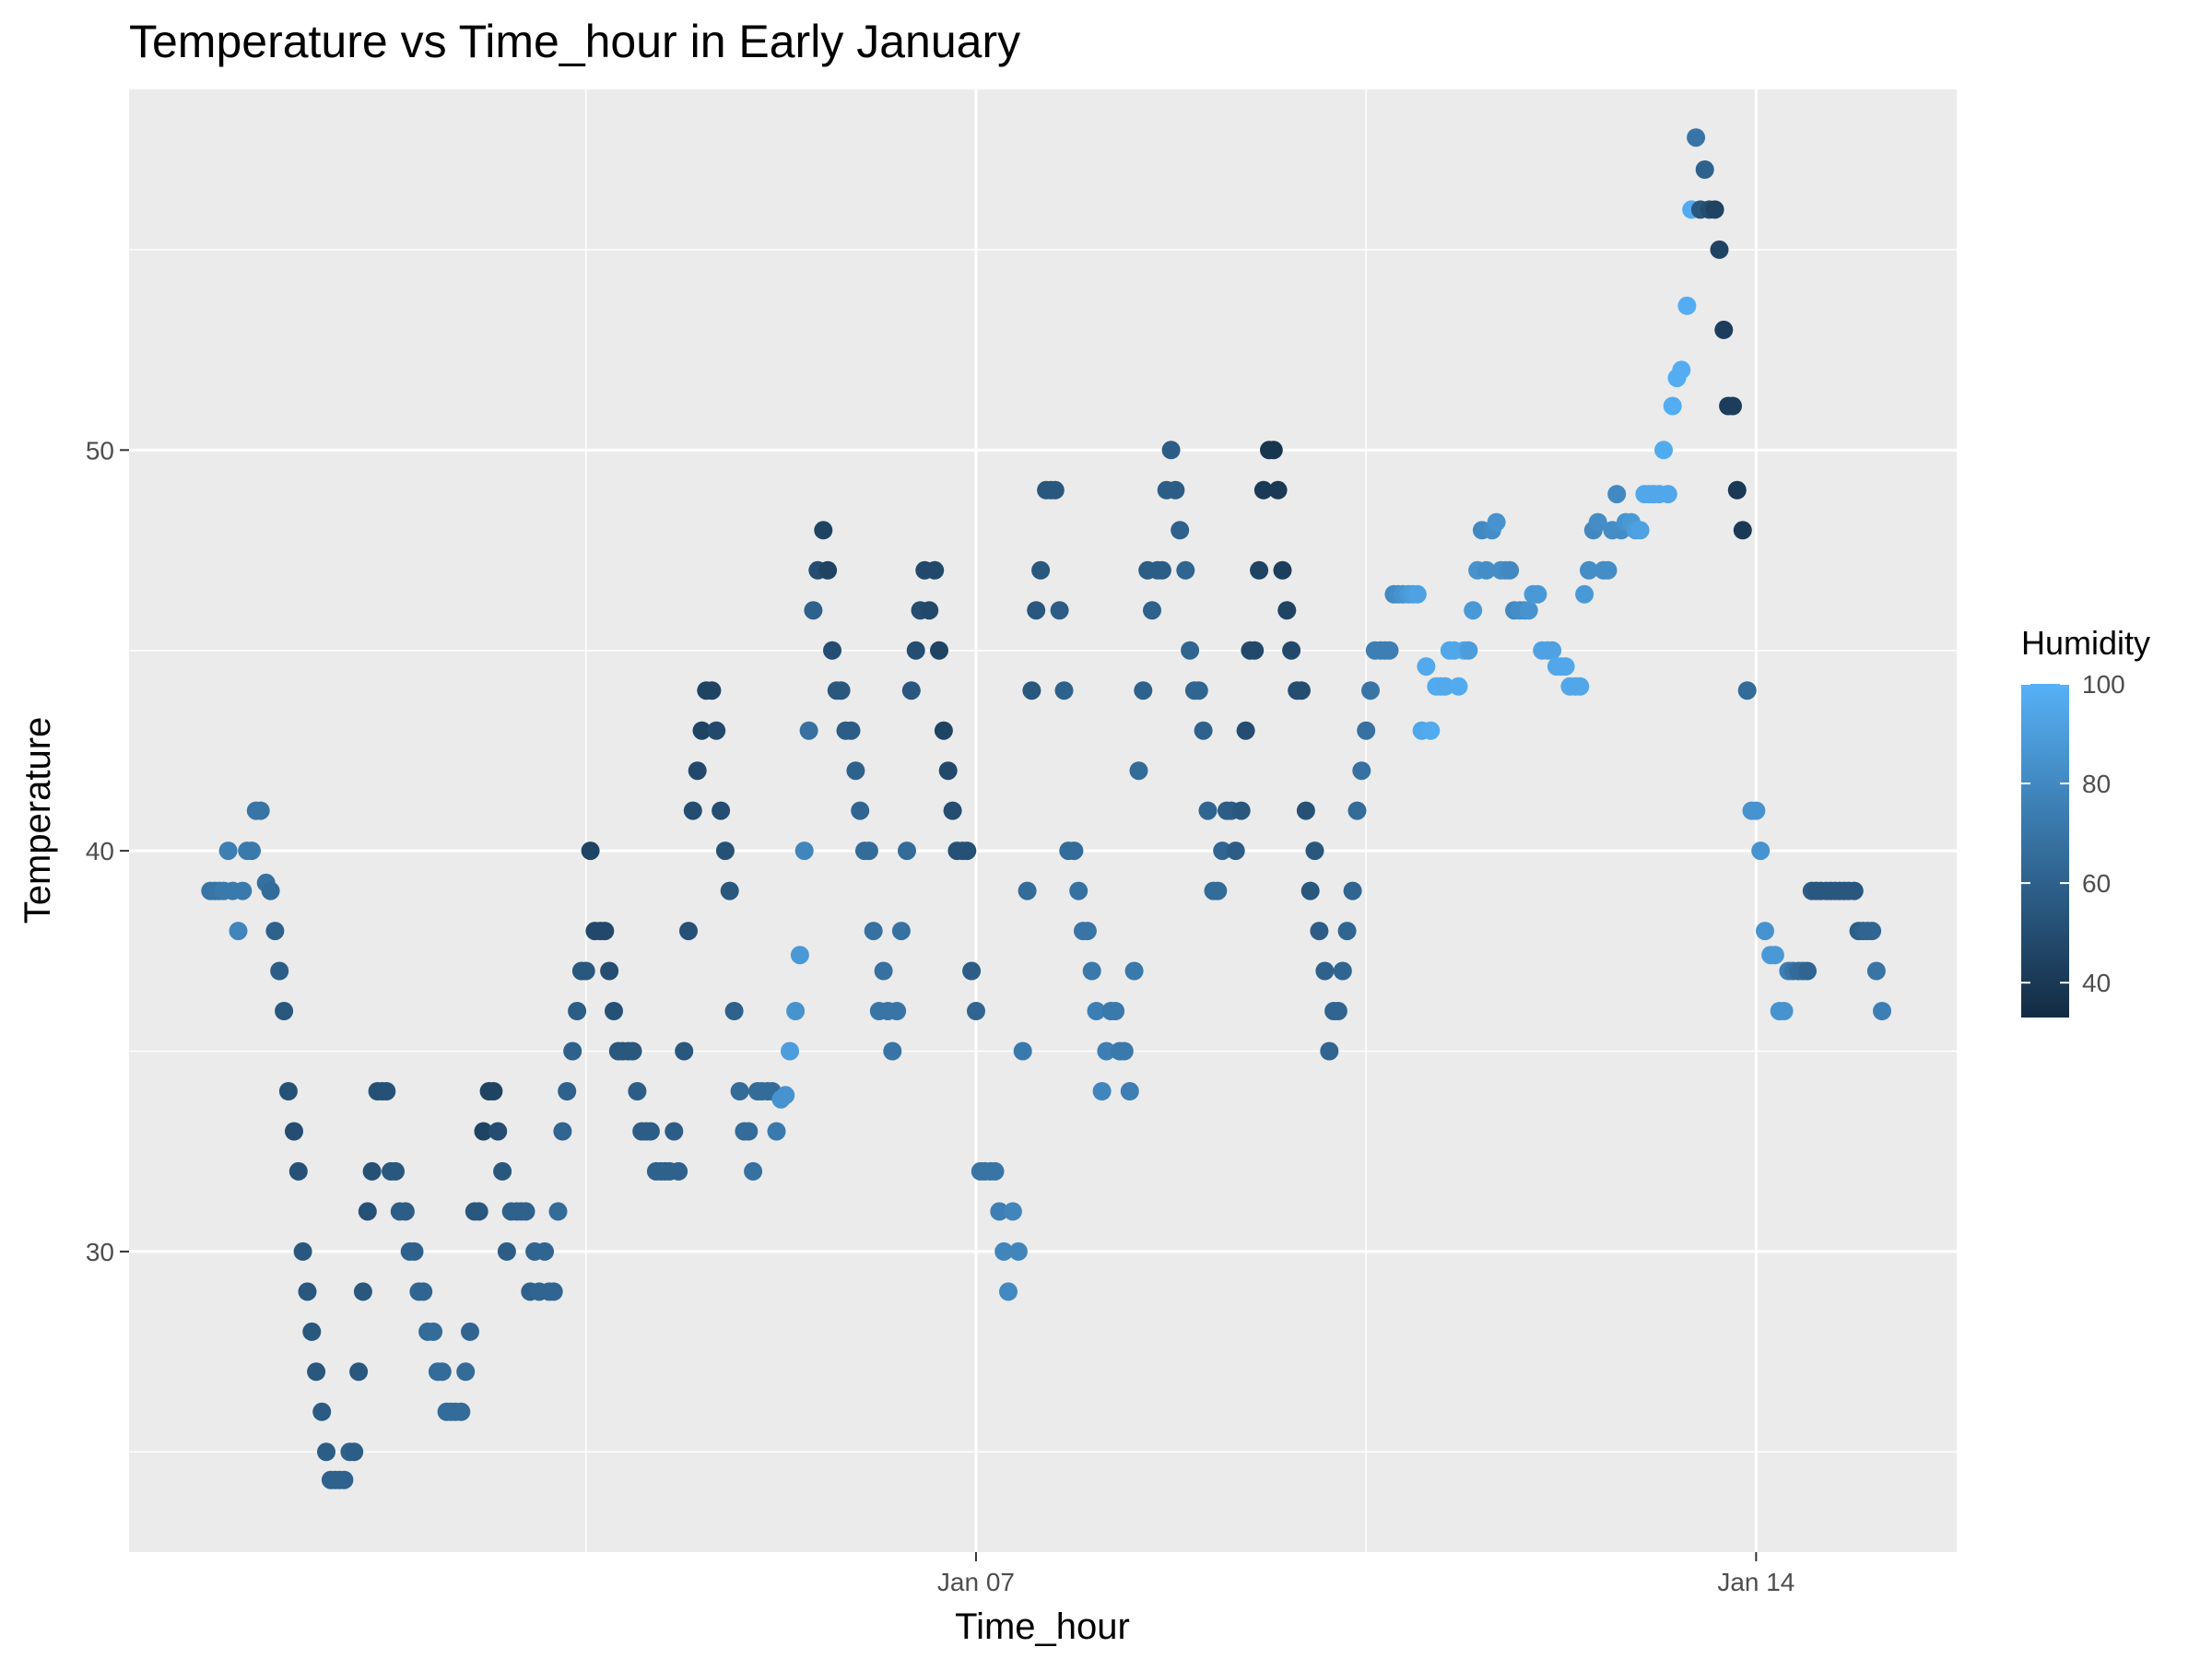  What do you see at coordinates (2096, 784) in the screenshot?
I see `legend-tick-label: 80` at bounding box center [2096, 784].